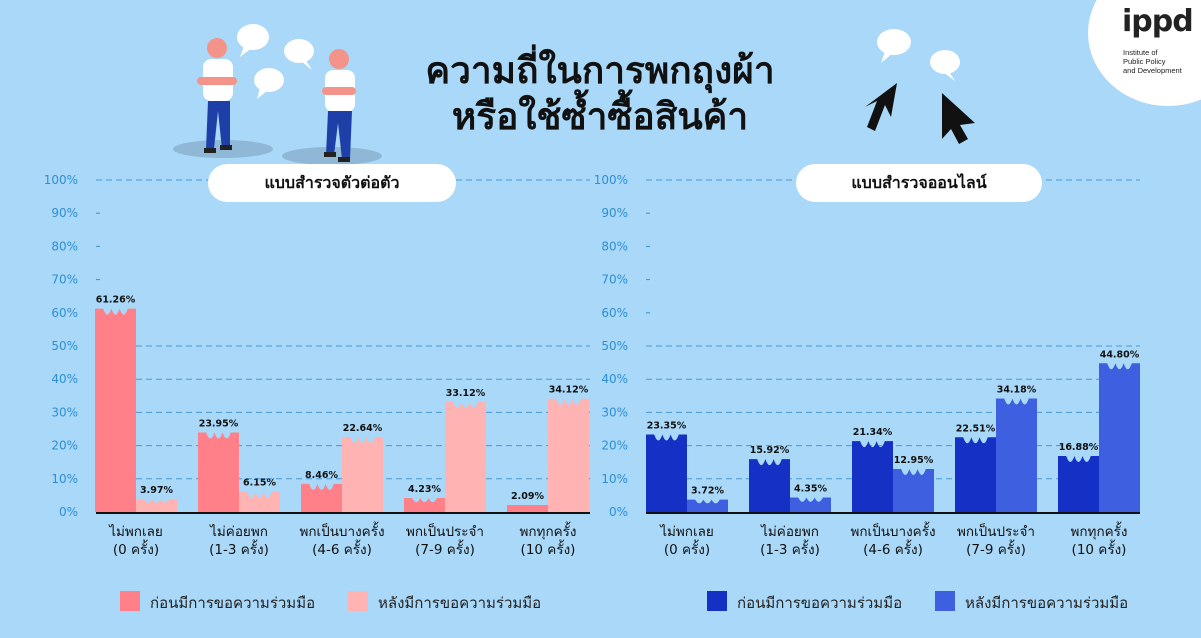 Image resolution: width=1201 pixels, height=638 pixels. What do you see at coordinates (600, 116) in the screenshot?
I see `title-line-2: หรือใช้ซ้ำซื้อสินค้า` at bounding box center [600, 116].